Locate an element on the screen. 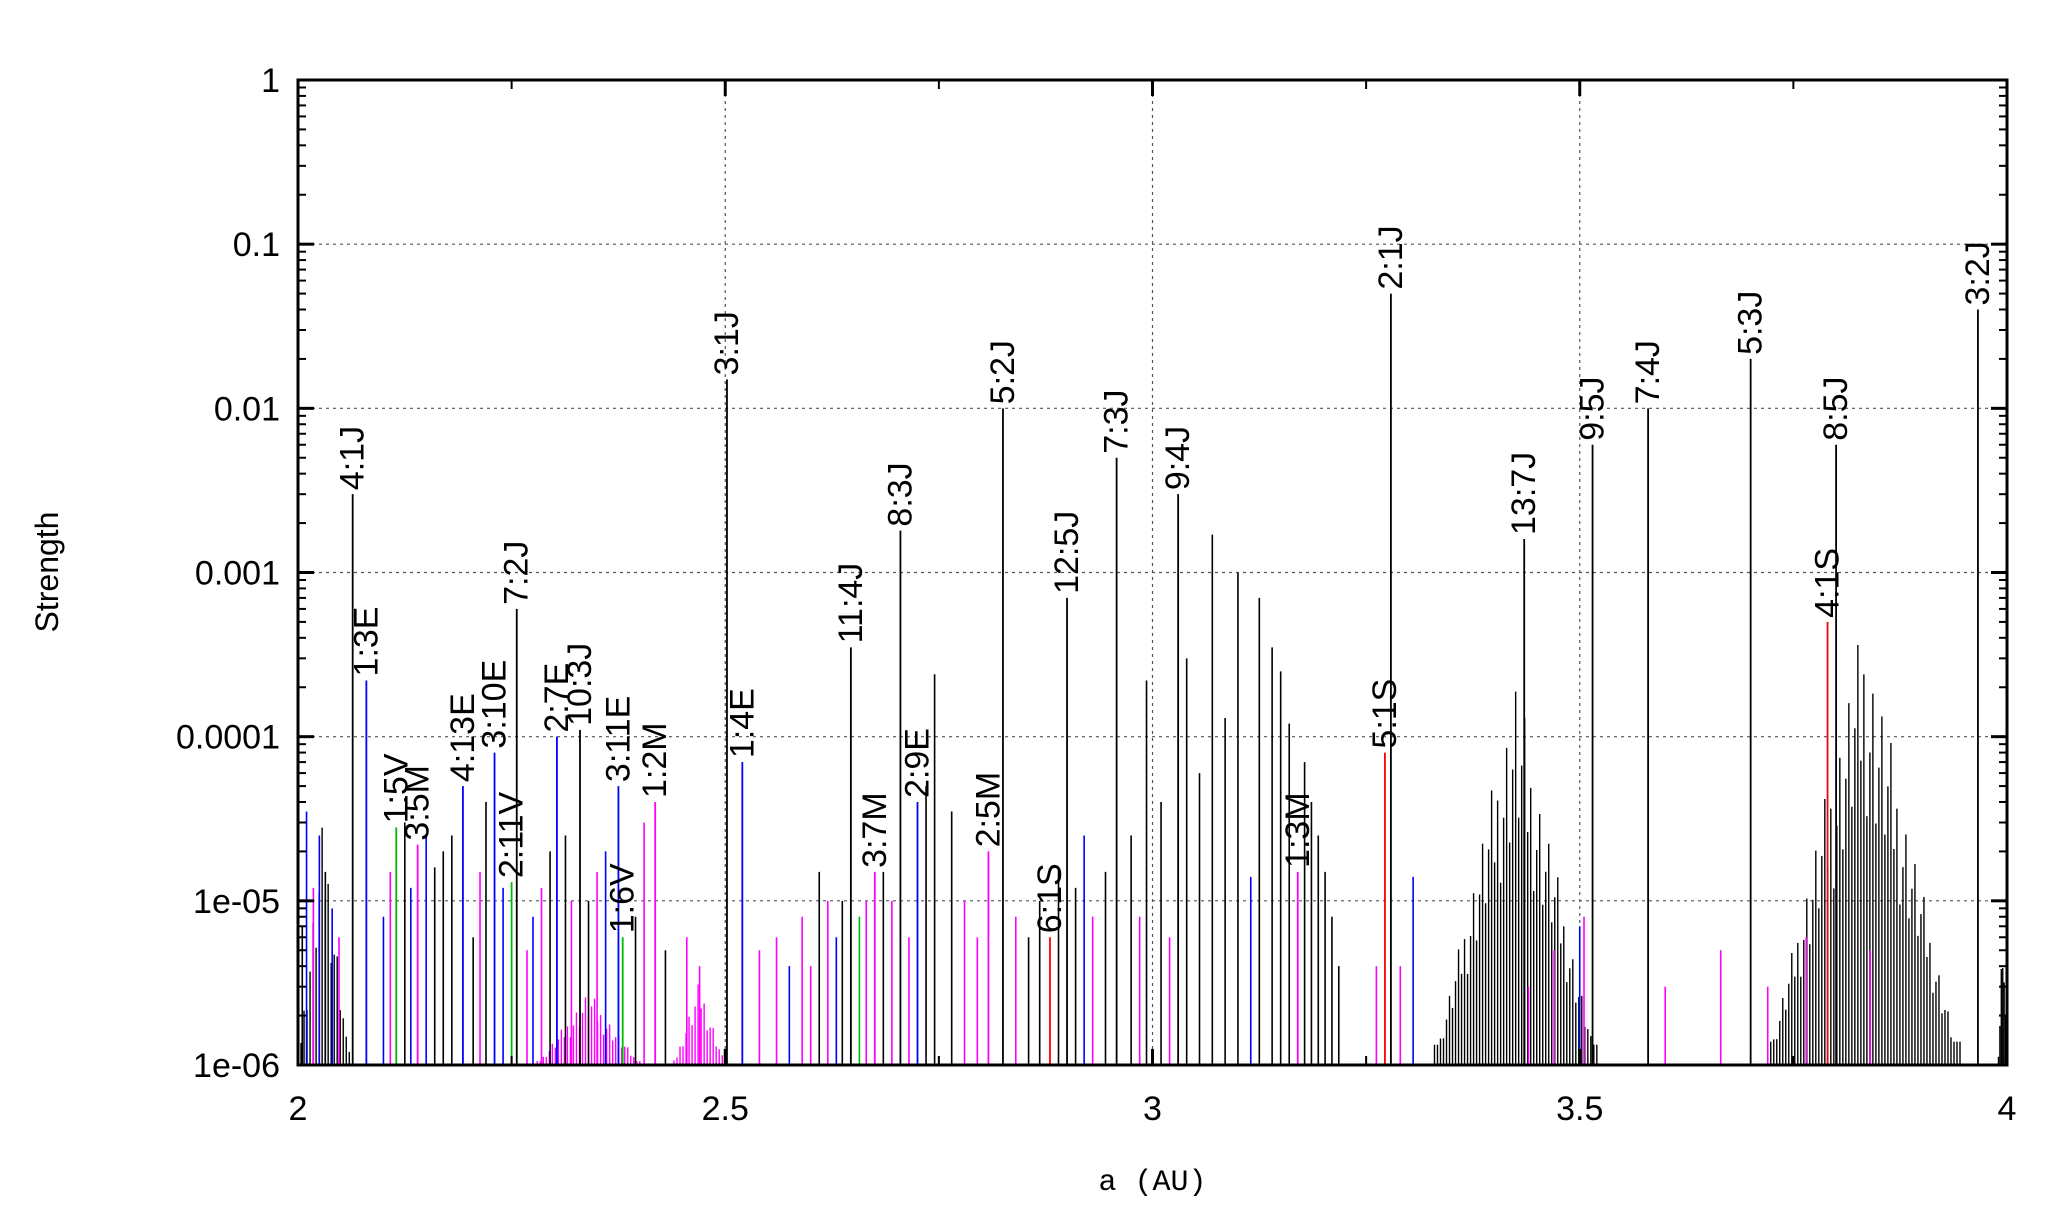 Image resolution: width=2048 pixels, height=1225 pixels. resonance-label: 3:5M is located at coordinates (418, 803).